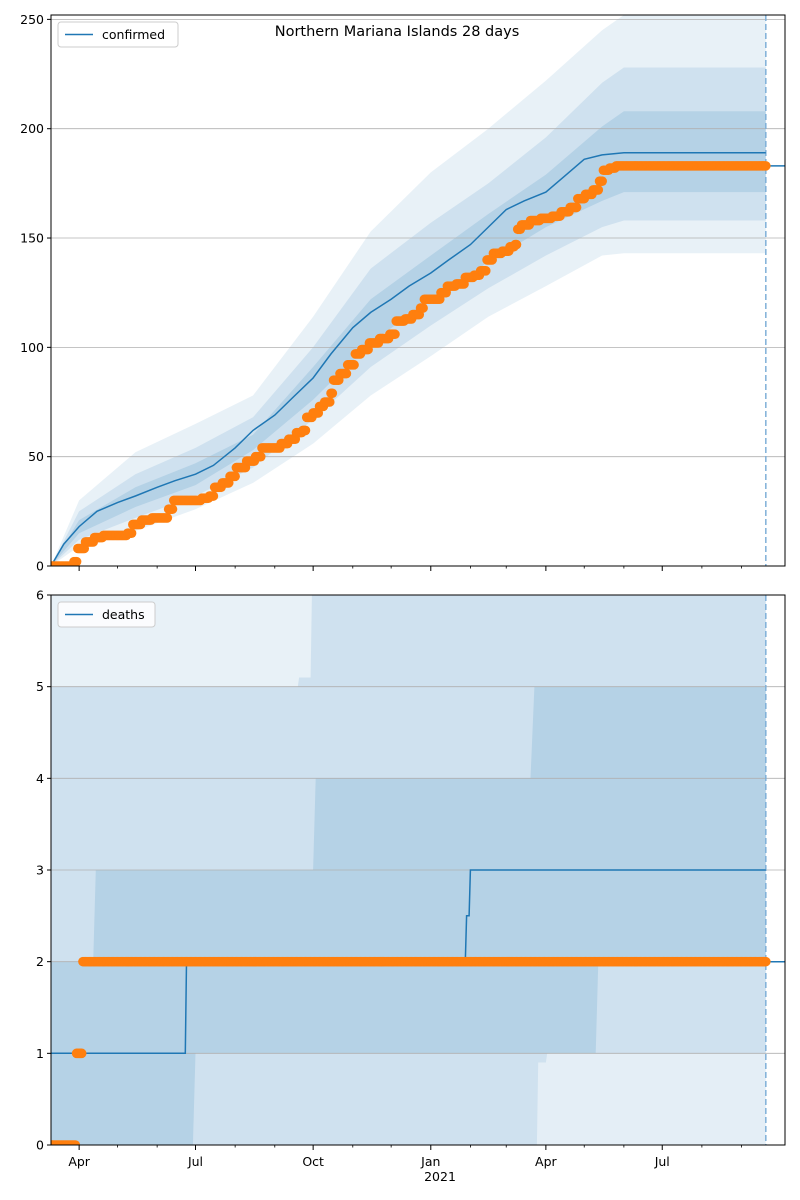 This screenshot has width=800, height=1200. What do you see at coordinates (40, 686) in the screenshot?
I see `y-tick-label: 5` at bounding box center [40, 686].